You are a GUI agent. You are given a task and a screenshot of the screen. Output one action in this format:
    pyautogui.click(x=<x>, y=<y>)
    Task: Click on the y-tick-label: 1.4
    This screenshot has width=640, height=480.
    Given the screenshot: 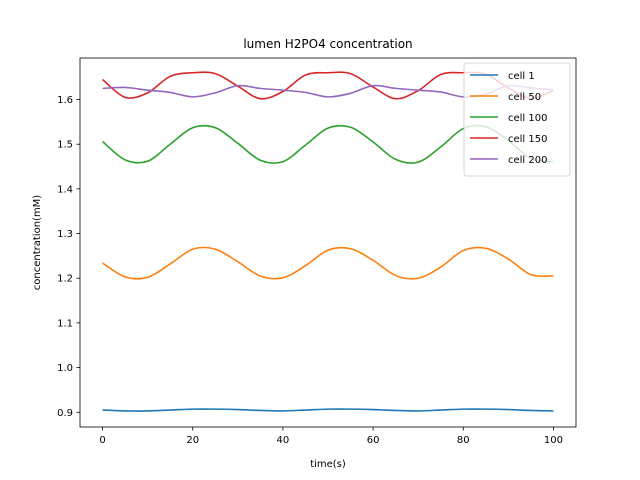 What is the action you would take?
    pyautogui.click(x=65, y=189)
    